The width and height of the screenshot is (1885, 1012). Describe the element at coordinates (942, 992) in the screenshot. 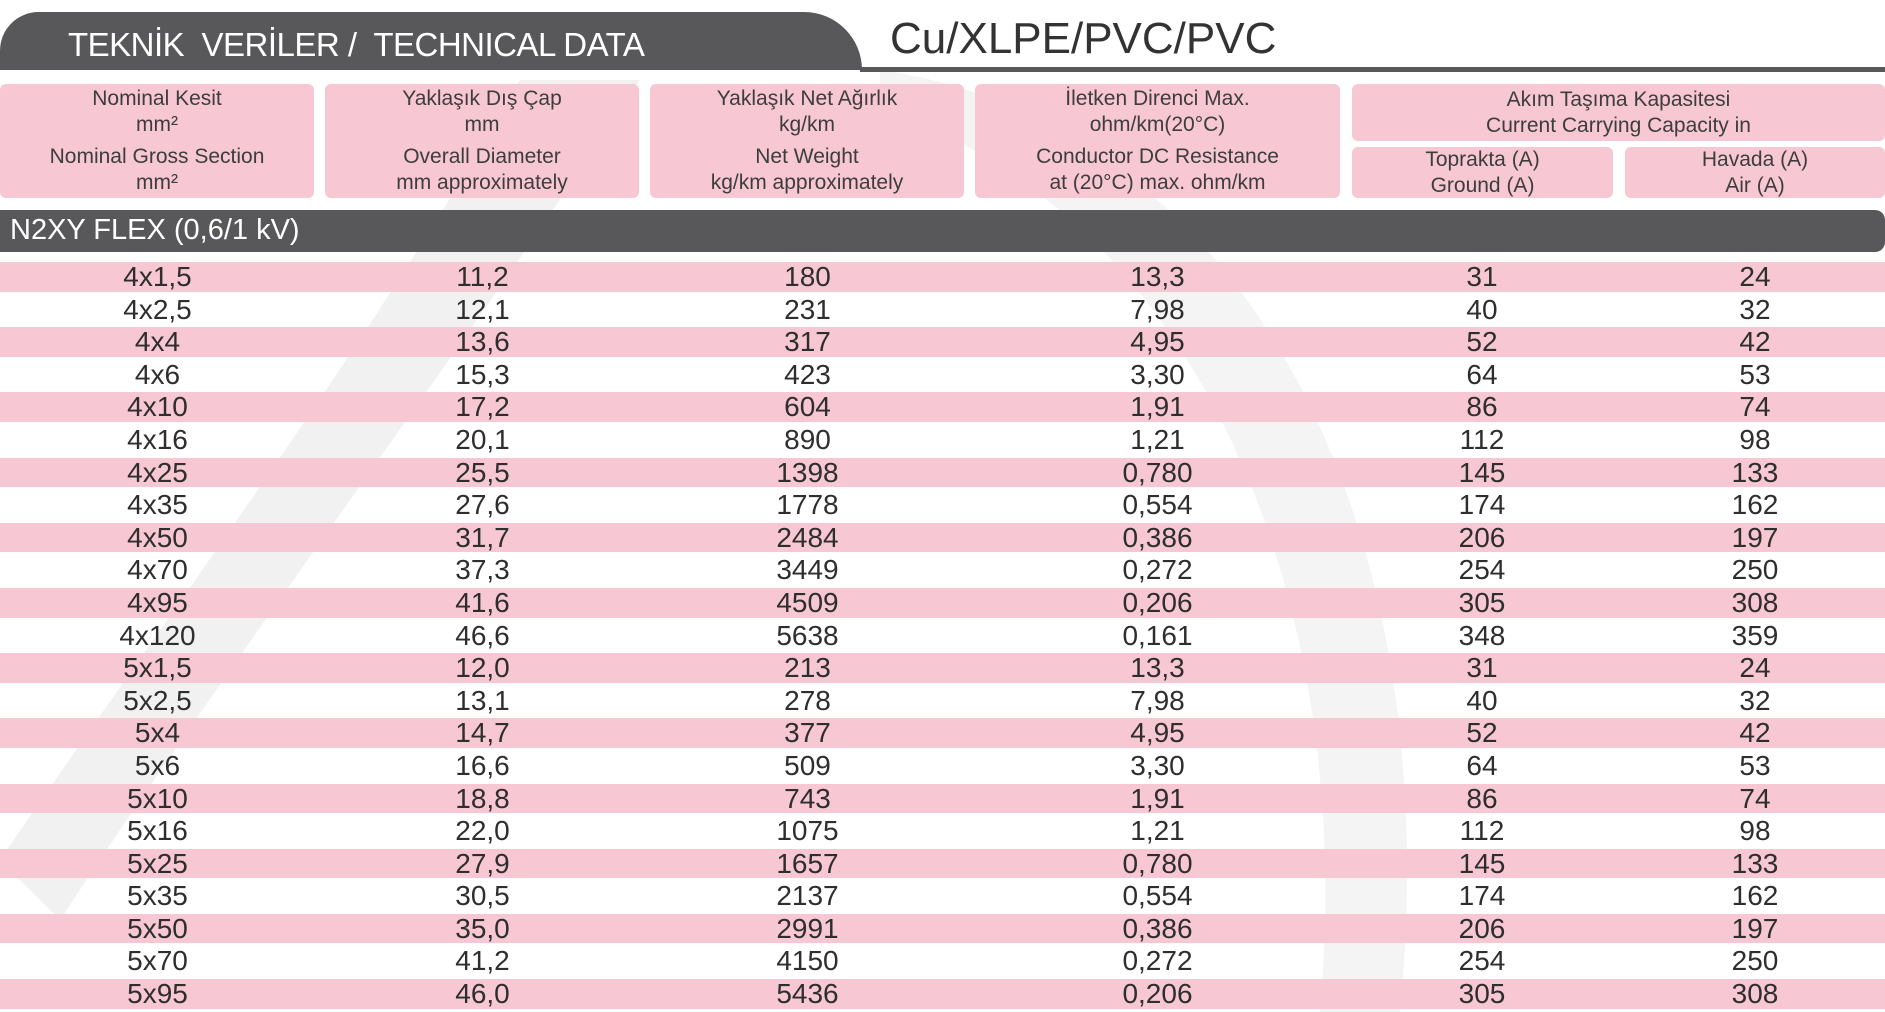

I see `table-row: 5x95 46,0 5436 0,206 305 308` at that location.